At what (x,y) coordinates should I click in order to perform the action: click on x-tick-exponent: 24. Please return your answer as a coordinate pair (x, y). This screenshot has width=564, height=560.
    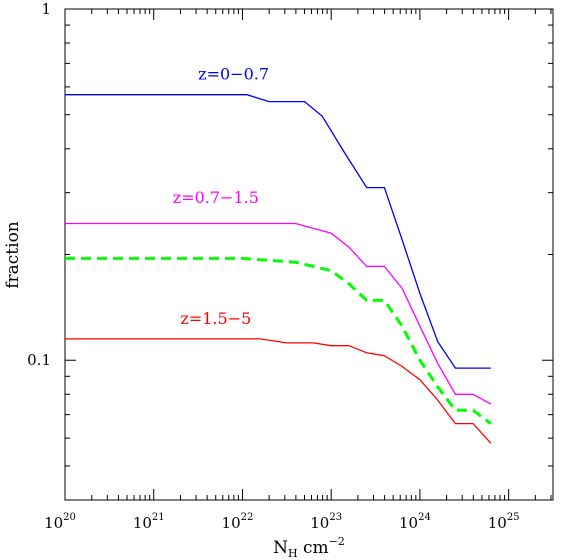
    Looking at the image, I should click on (424, 517).